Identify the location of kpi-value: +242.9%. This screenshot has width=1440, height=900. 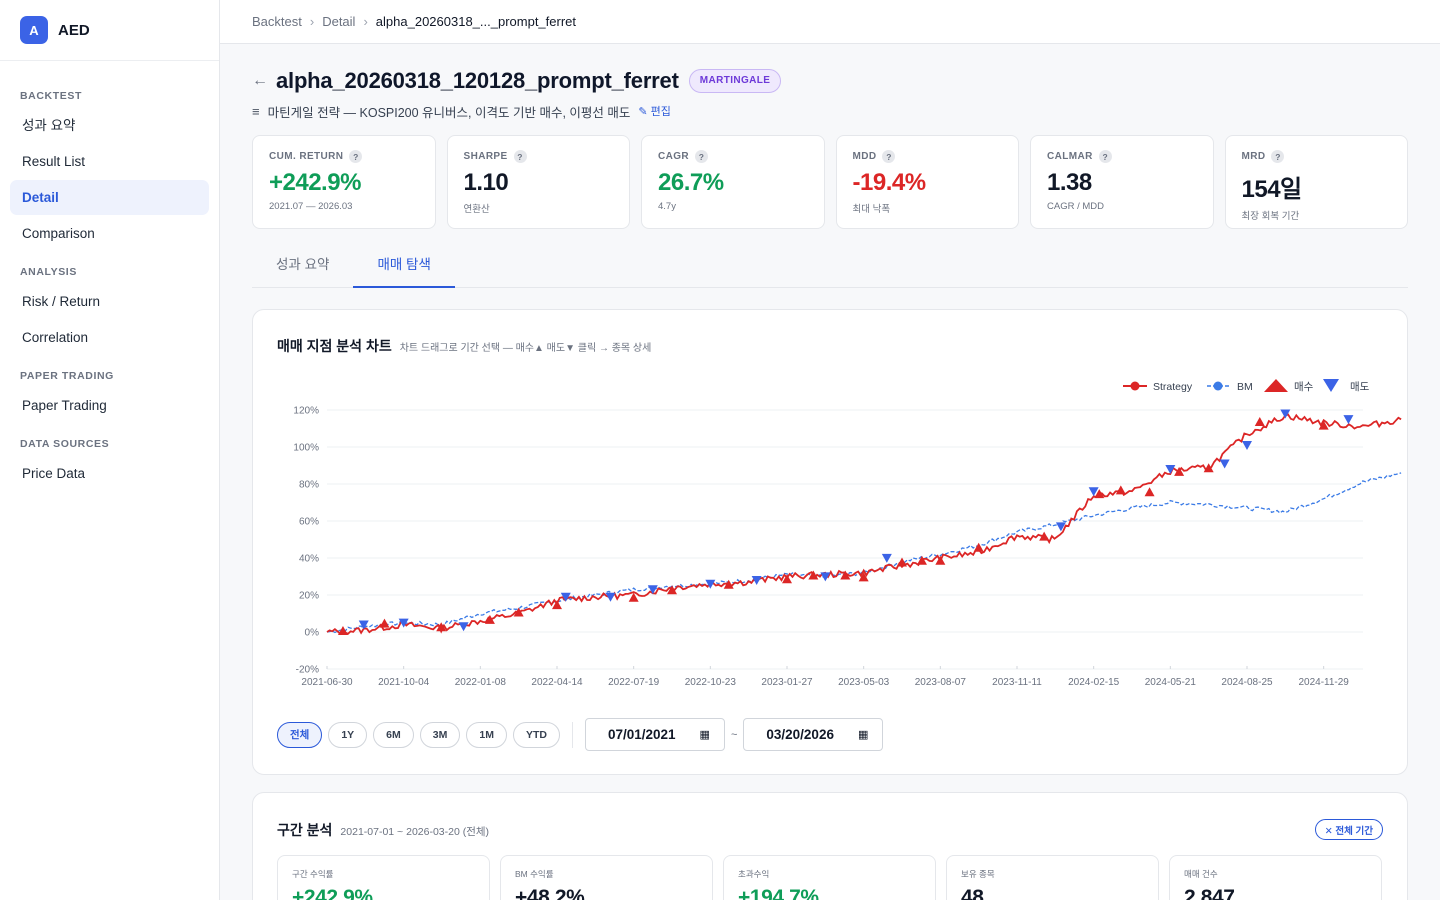
(315, 182).